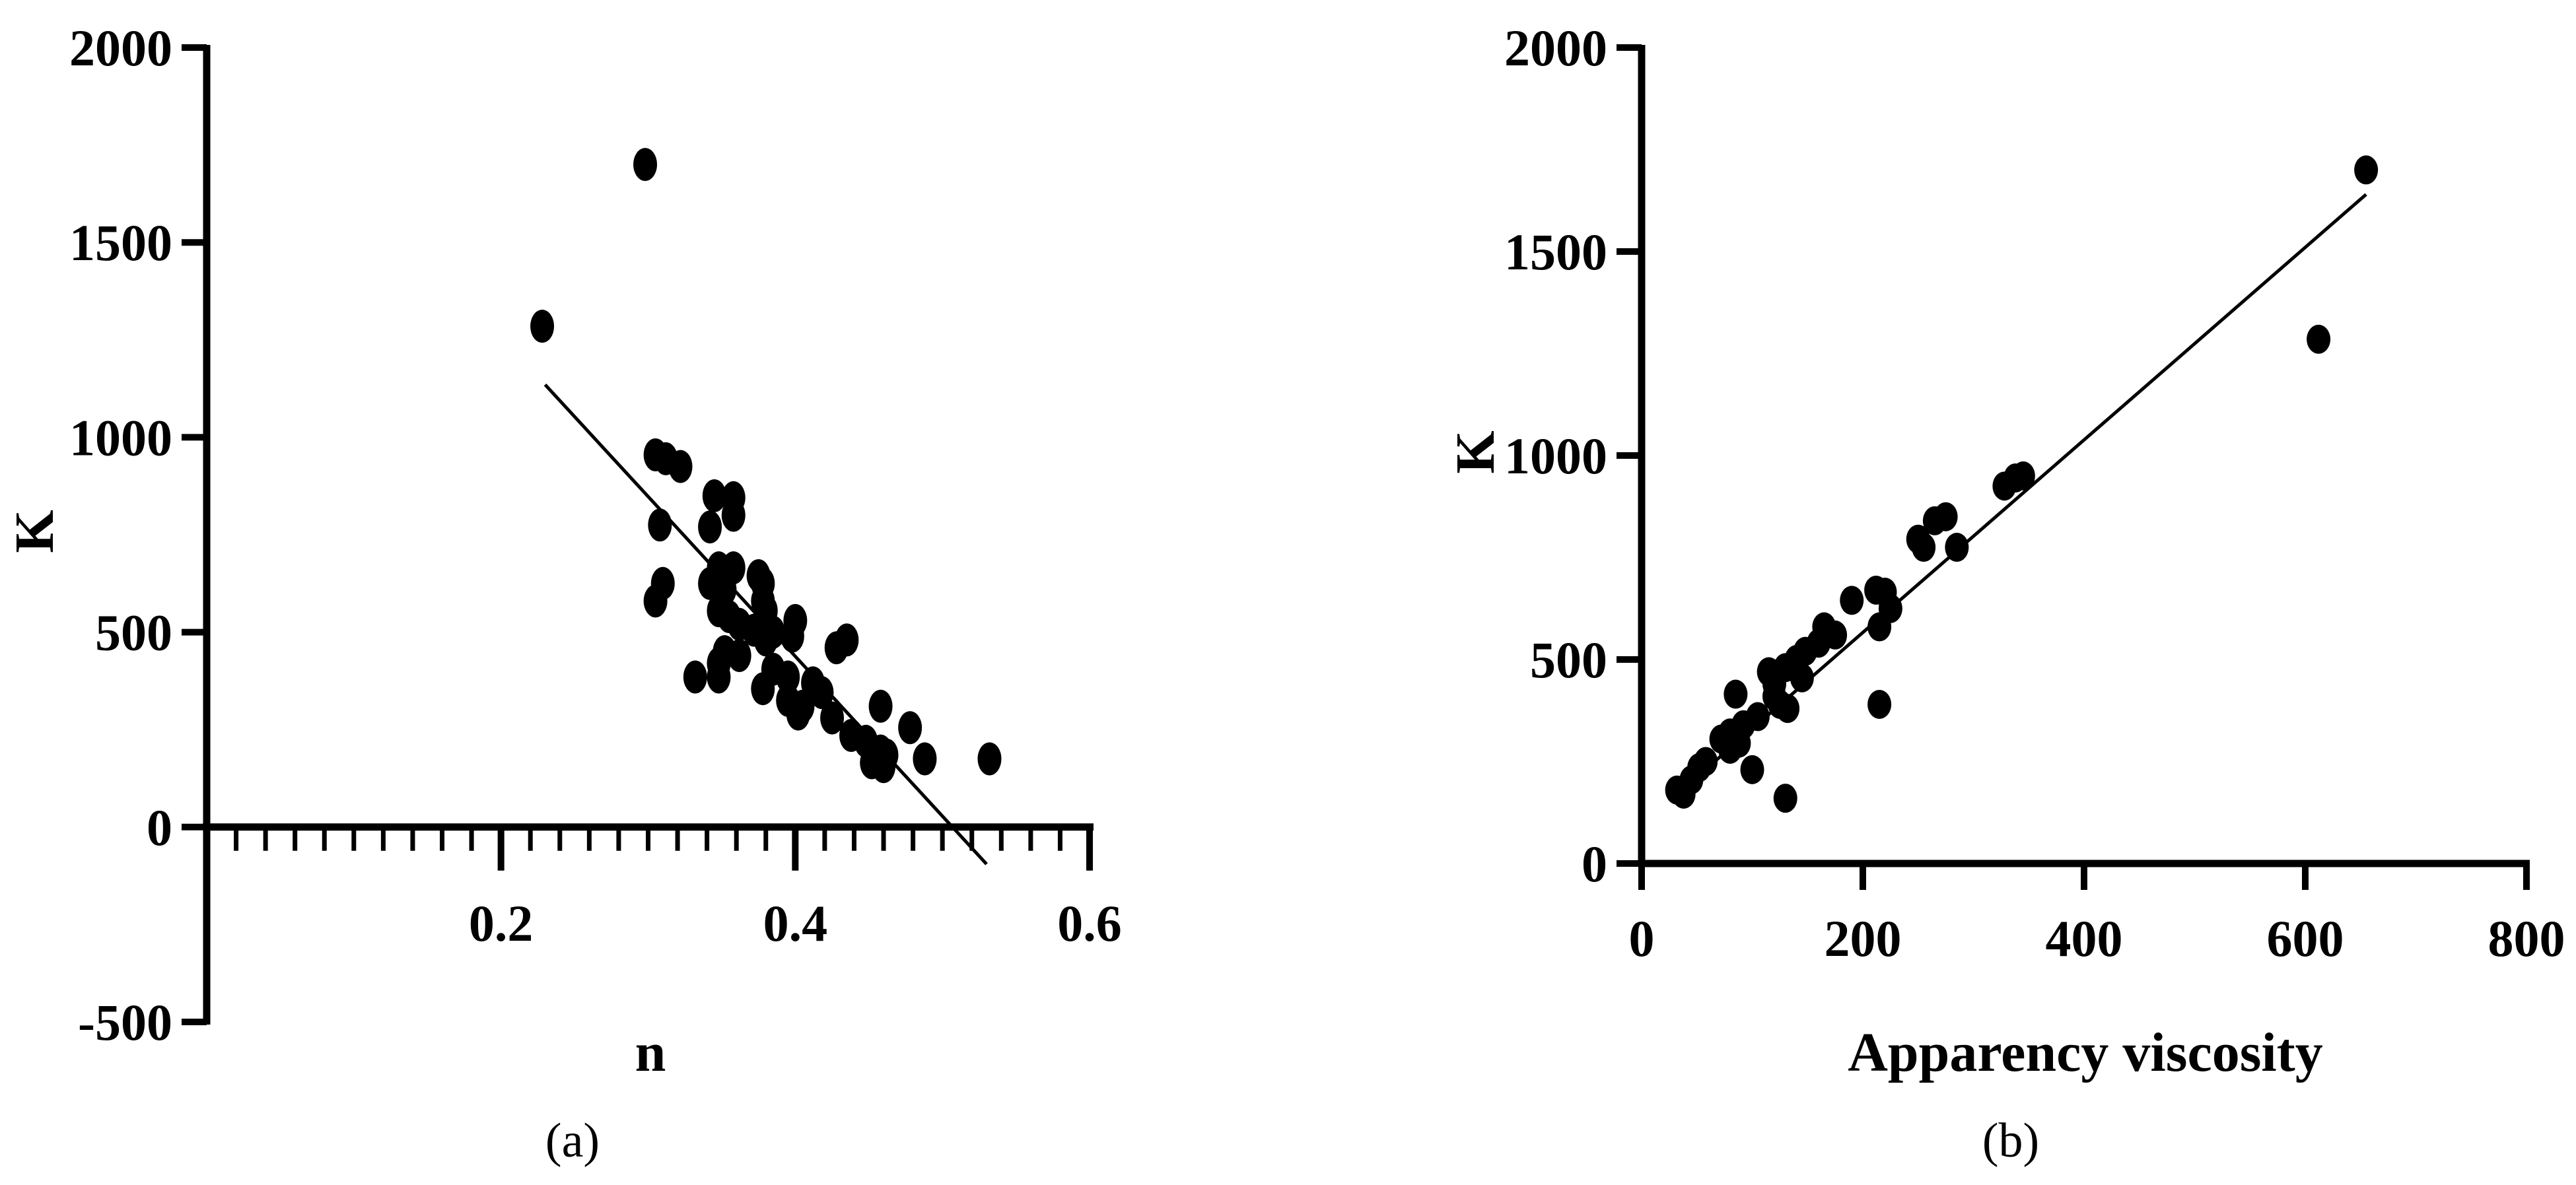 The width and height of the screenshot is (2576, 1185). Describe the element at coordinates (134, 632) in the screenshot. I see `panel-a-y-tick-label: 500` at that location.